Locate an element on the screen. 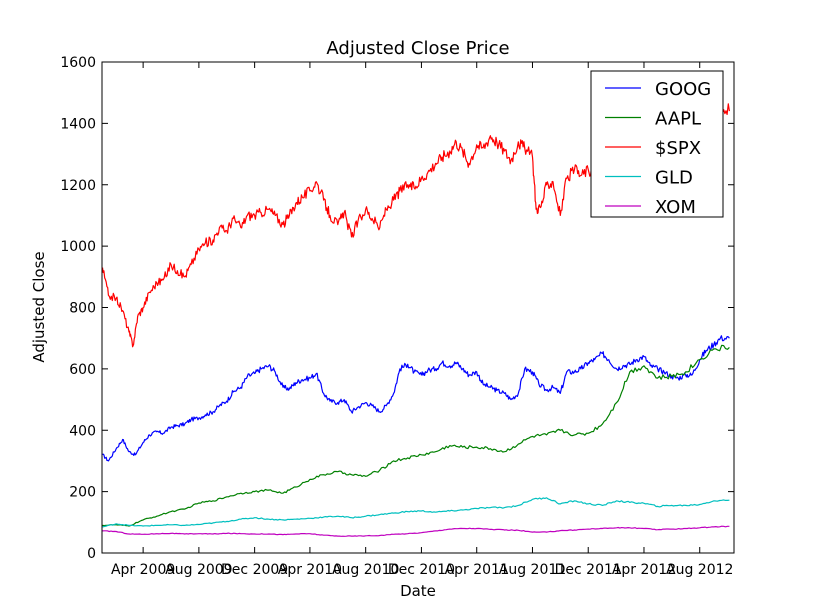 This screenshot has height=615, width=815. chart-title: Adjusted Close Price is located at coordinates (417, 48).